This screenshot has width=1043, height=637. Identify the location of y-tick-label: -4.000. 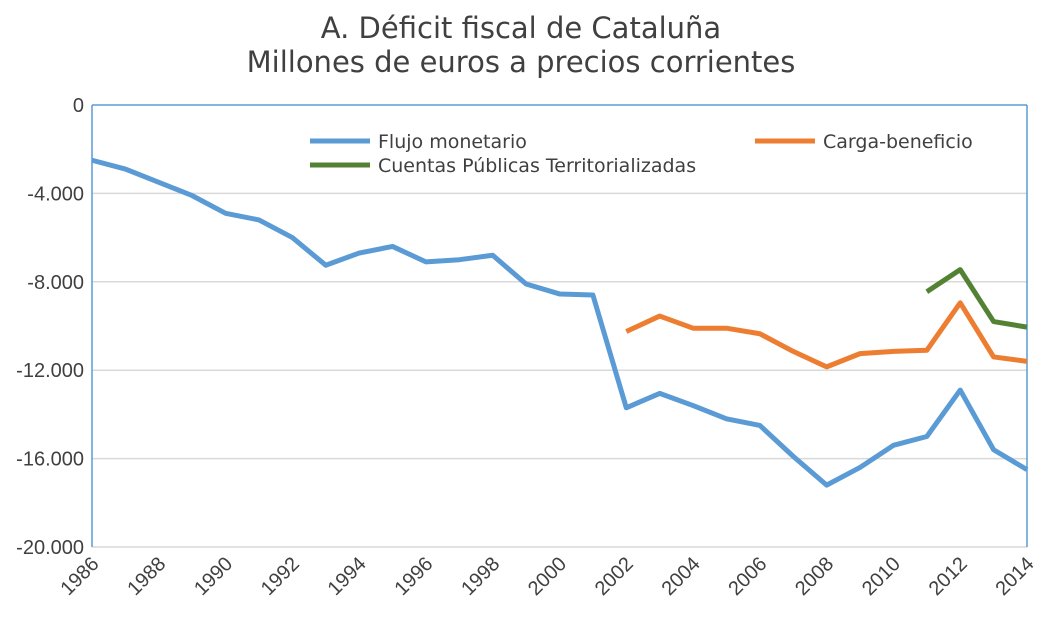
(55, 194).